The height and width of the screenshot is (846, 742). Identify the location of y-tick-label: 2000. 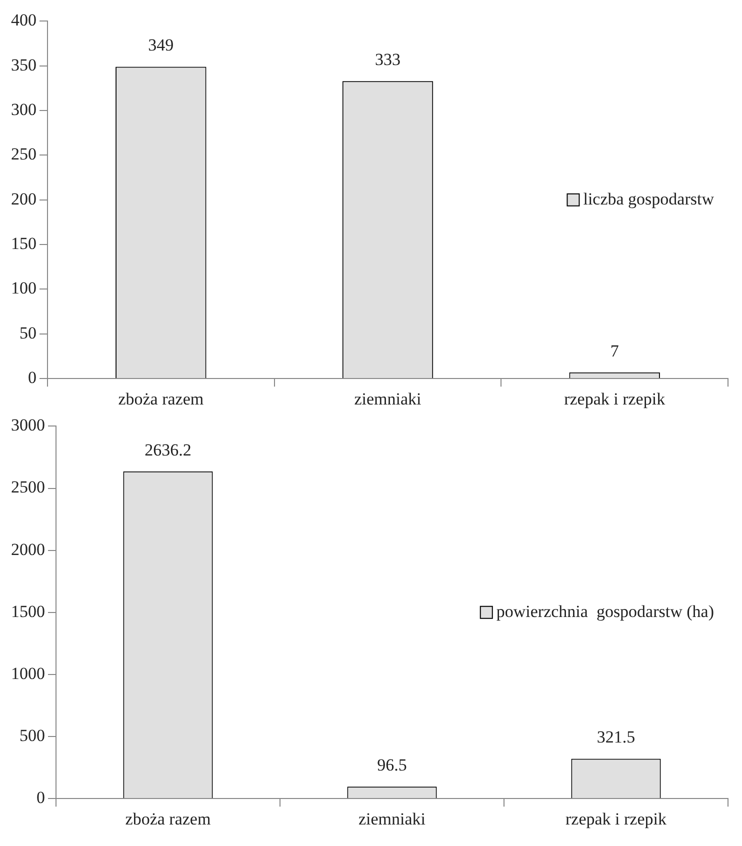
(28, 549).